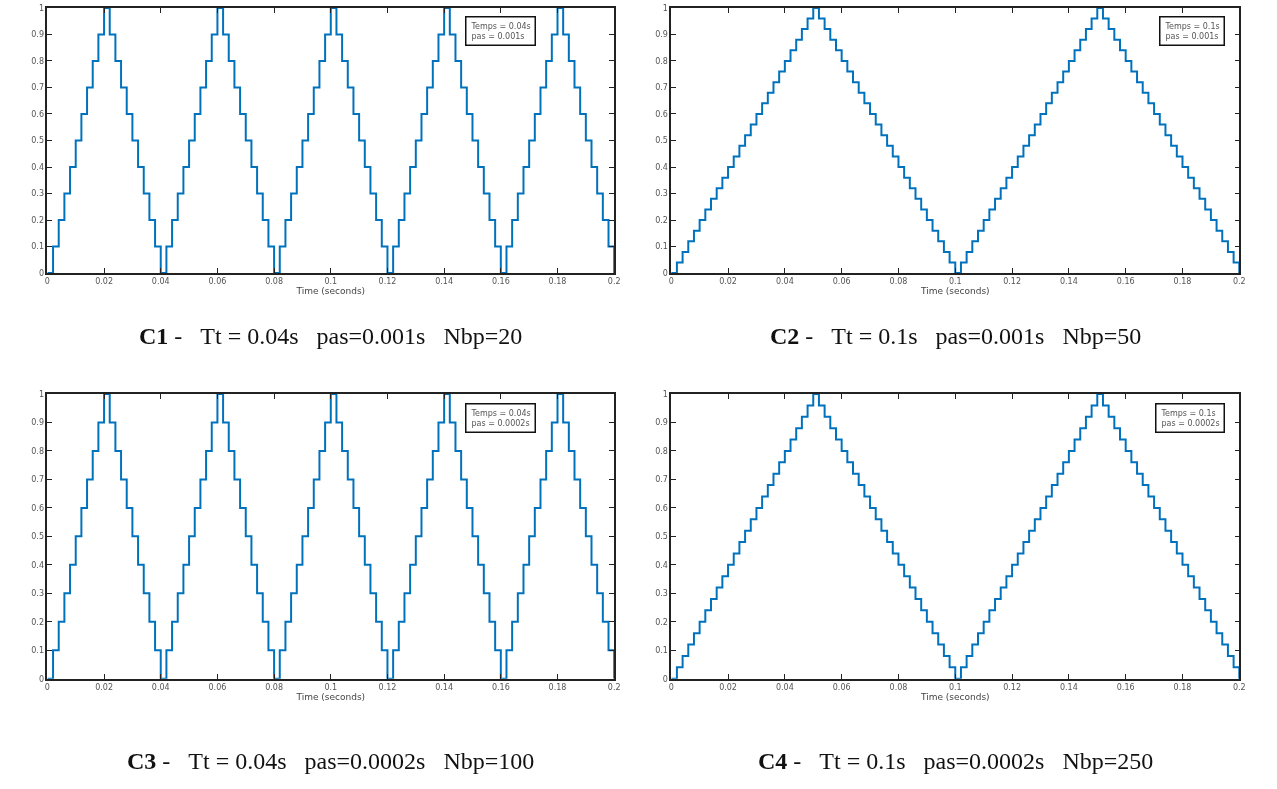  I want to click on text: C3 - Tt = 0.04s pas=0.0002s Nbp=100, so click(331, 761).